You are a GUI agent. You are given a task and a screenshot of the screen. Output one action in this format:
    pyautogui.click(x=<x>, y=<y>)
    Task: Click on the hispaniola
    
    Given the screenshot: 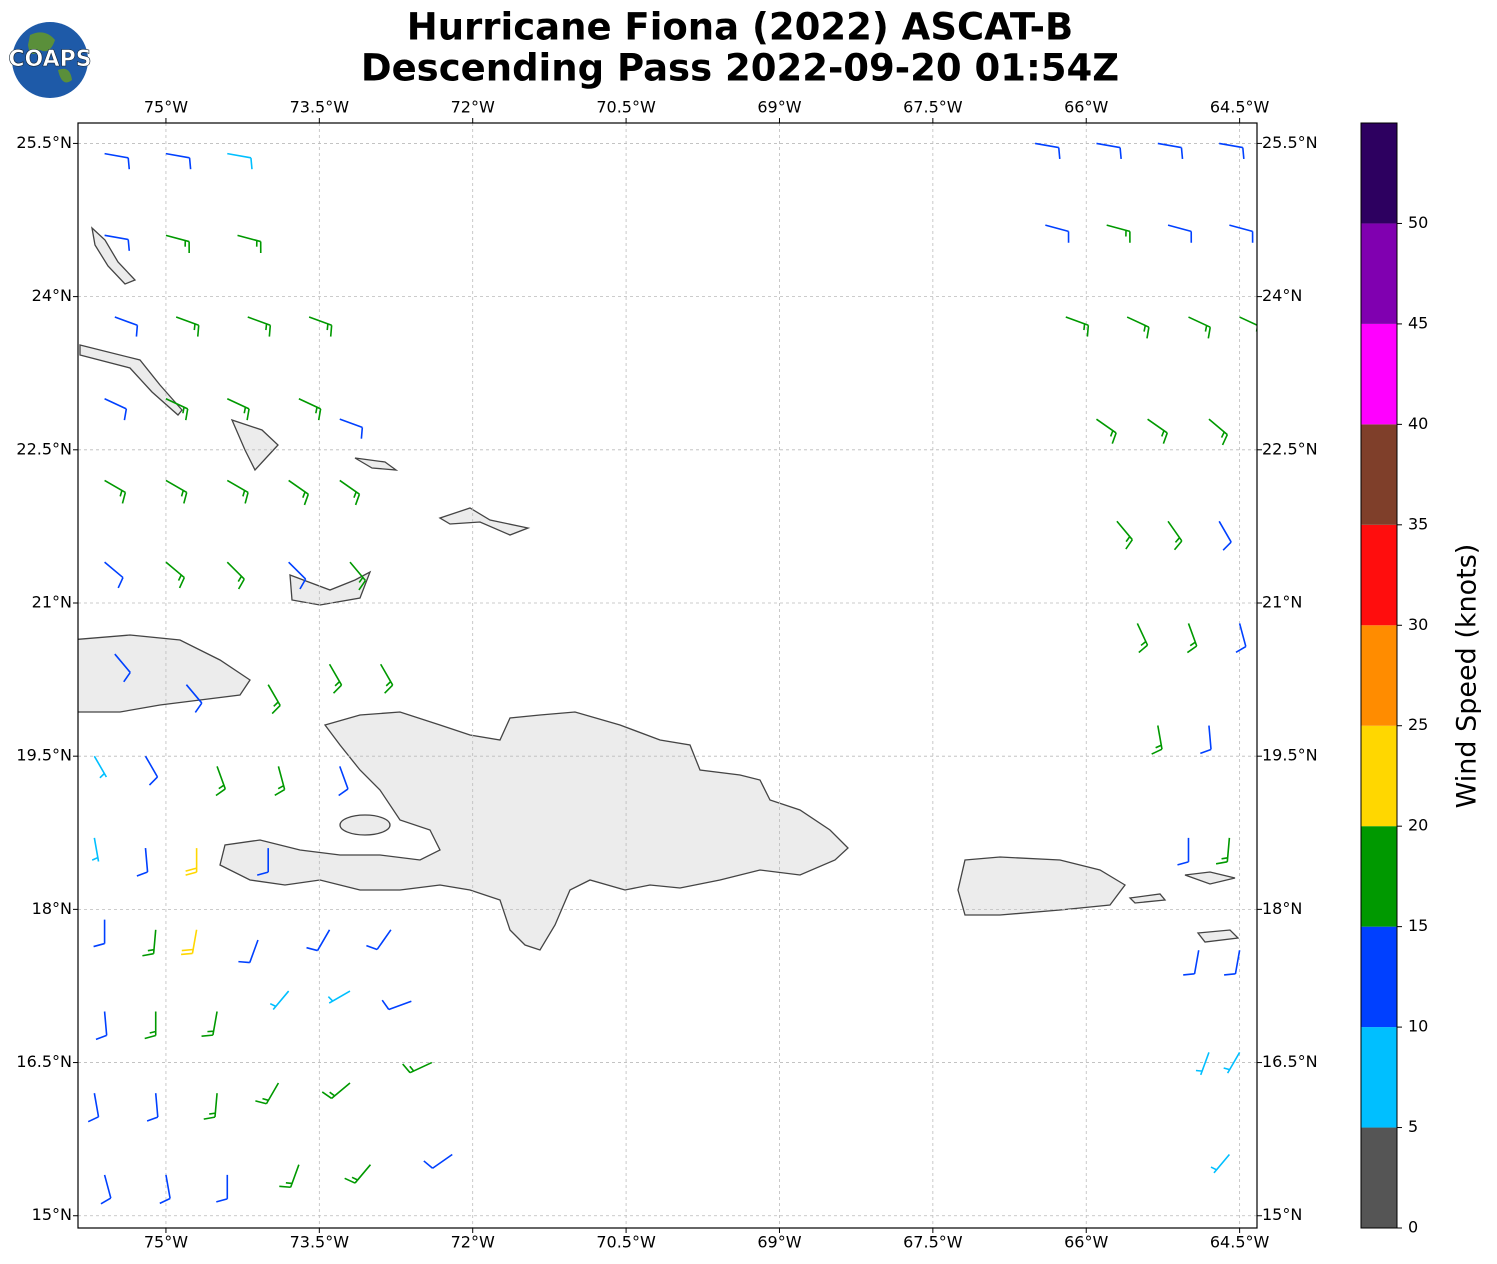 What is the action you would take?
    pyautogui.click(x=534, y=831)
    